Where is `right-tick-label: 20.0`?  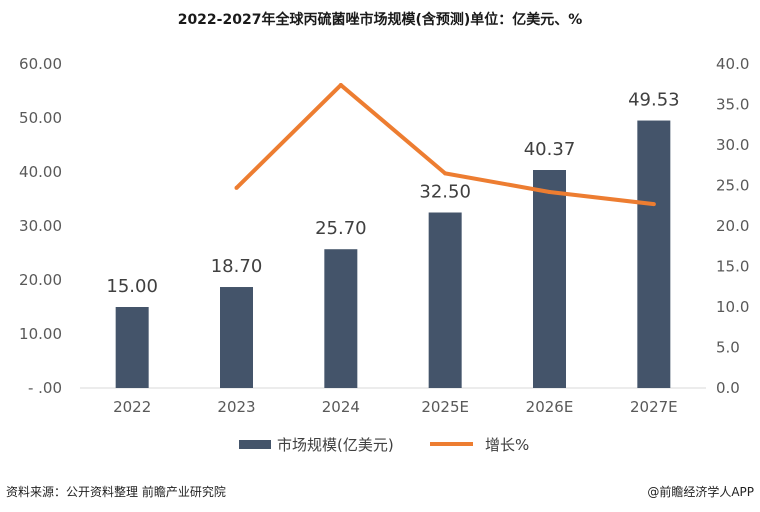
right-tick-label: 20.0 is located at coordinates (732, 226).